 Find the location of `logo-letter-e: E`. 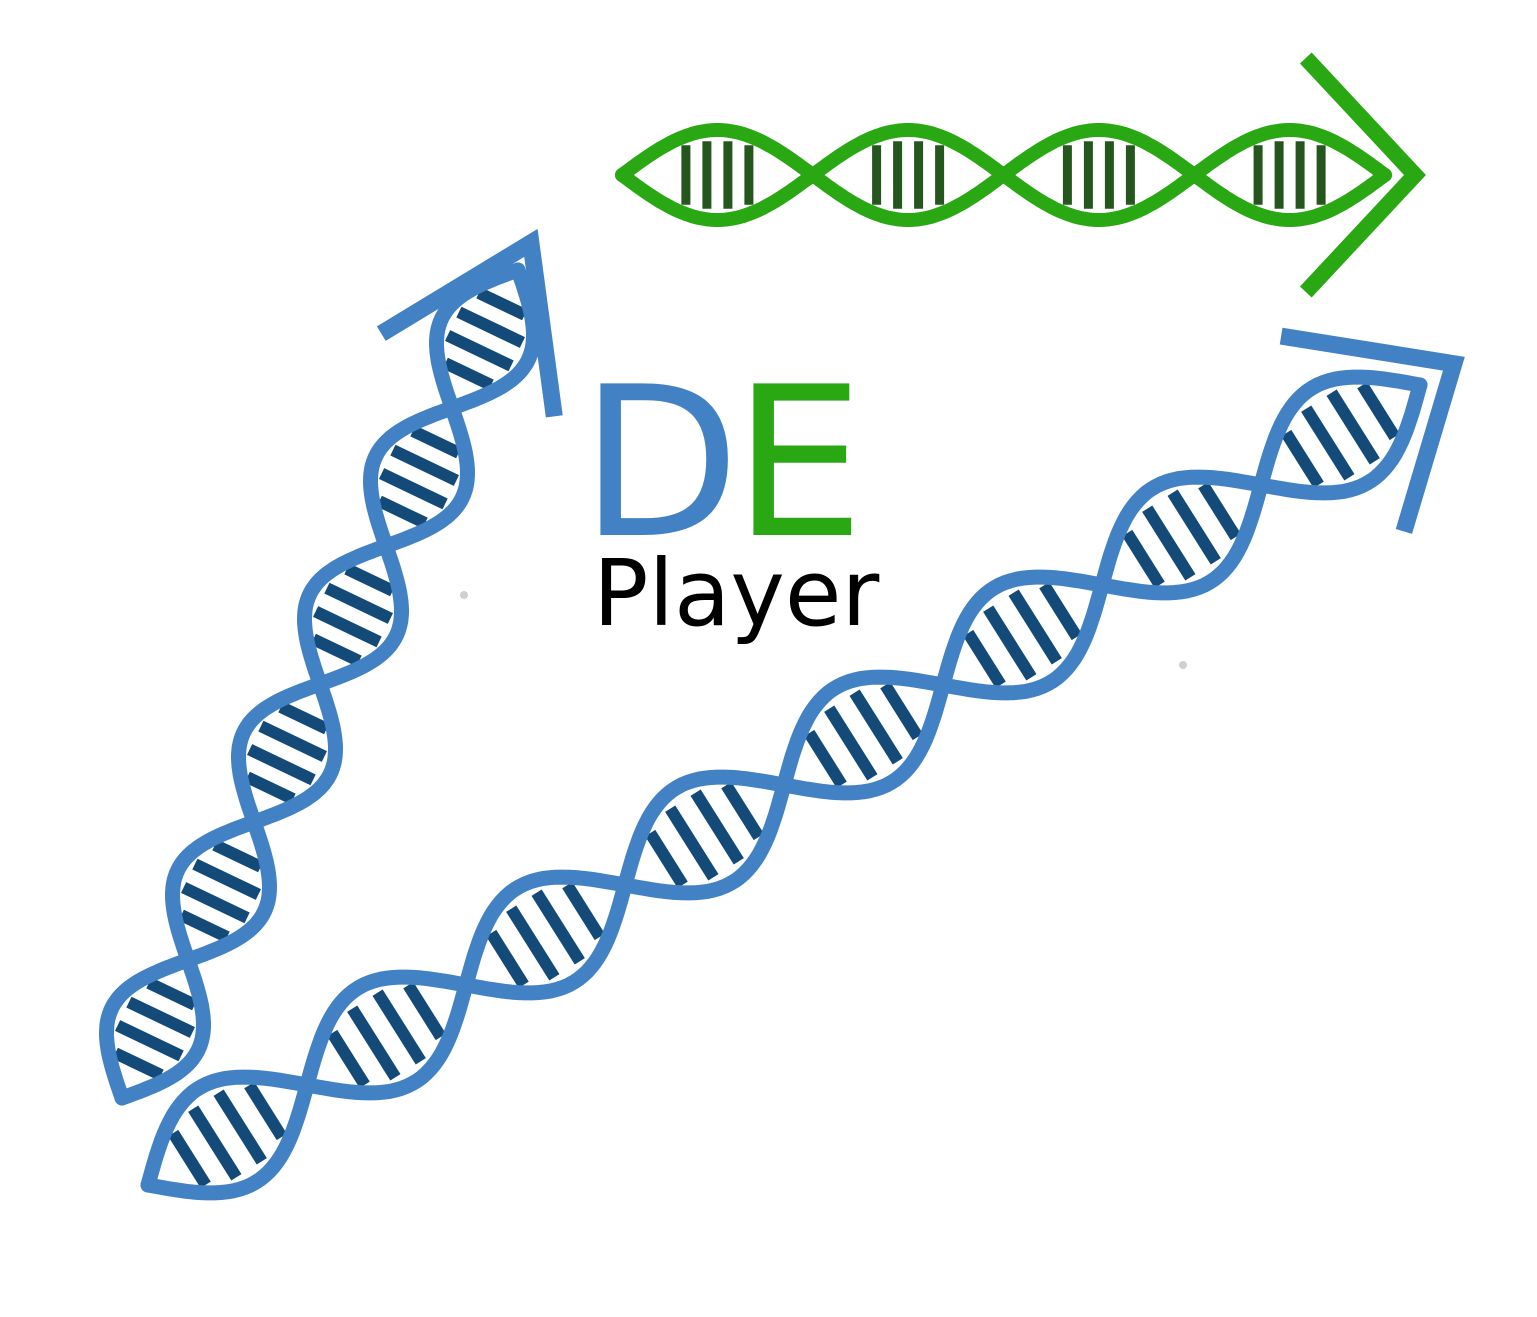

logo-letter-e: E is located at coordinates (799, 464).